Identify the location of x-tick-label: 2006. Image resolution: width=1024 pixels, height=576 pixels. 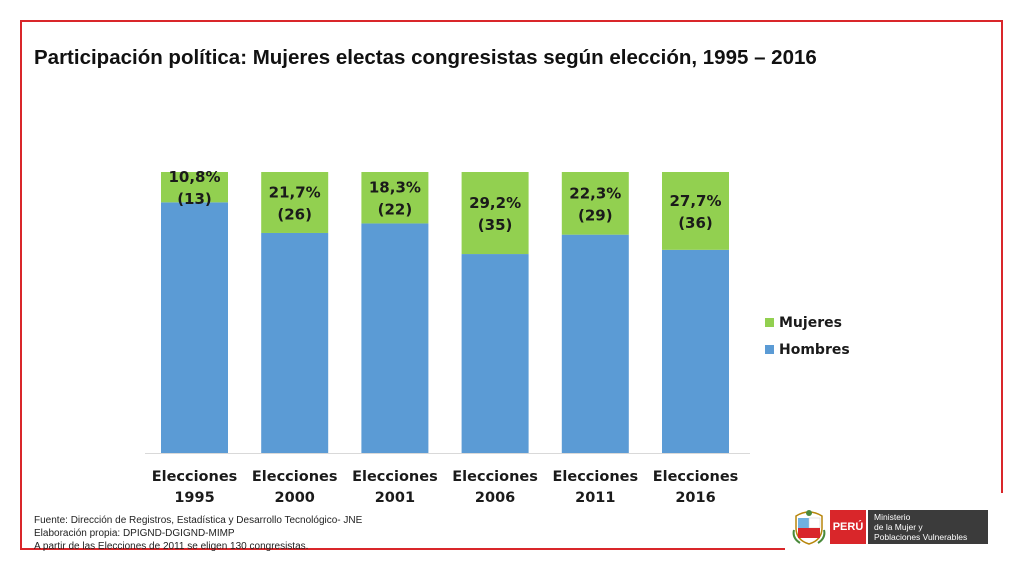
(495, 498).